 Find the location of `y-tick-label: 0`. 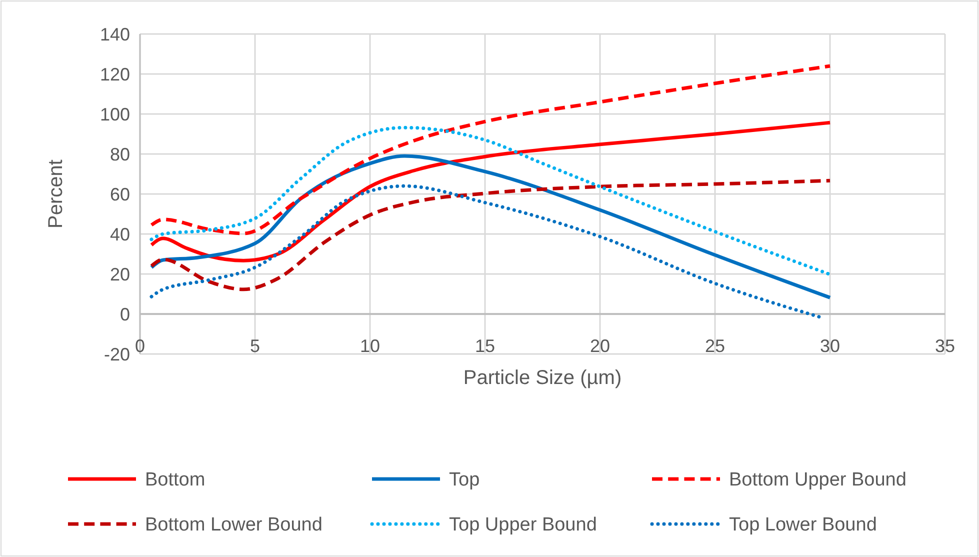

y-tick-label: 0 is located at coordinates (125, 314).